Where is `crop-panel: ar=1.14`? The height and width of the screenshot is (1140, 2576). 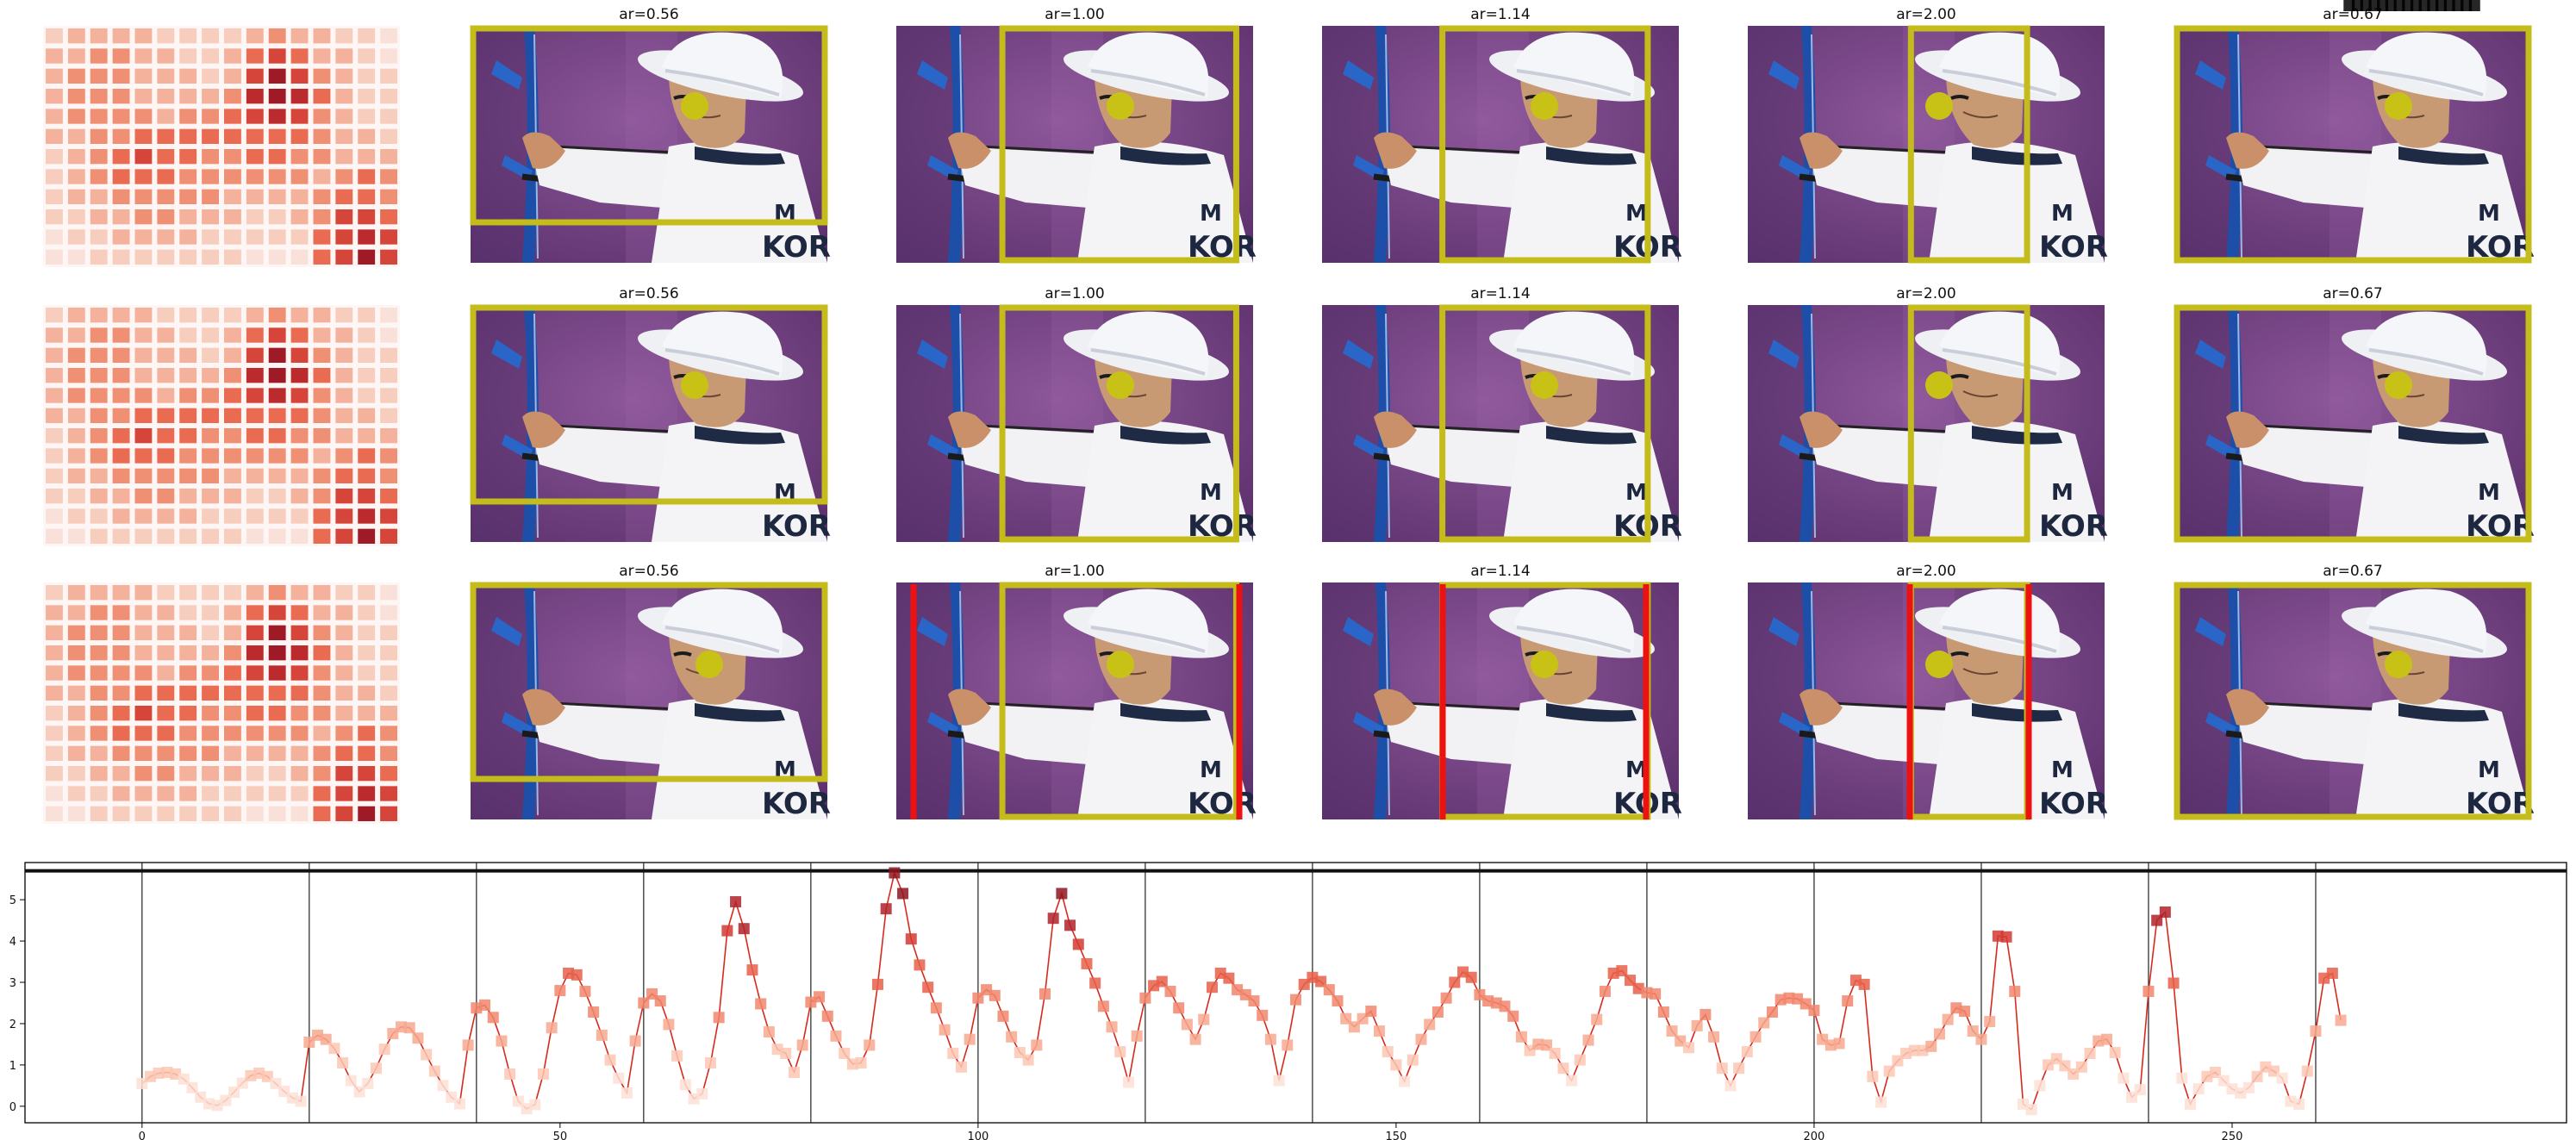 crop-panel: ar=1.14 is located at coordinates (1502, 135).